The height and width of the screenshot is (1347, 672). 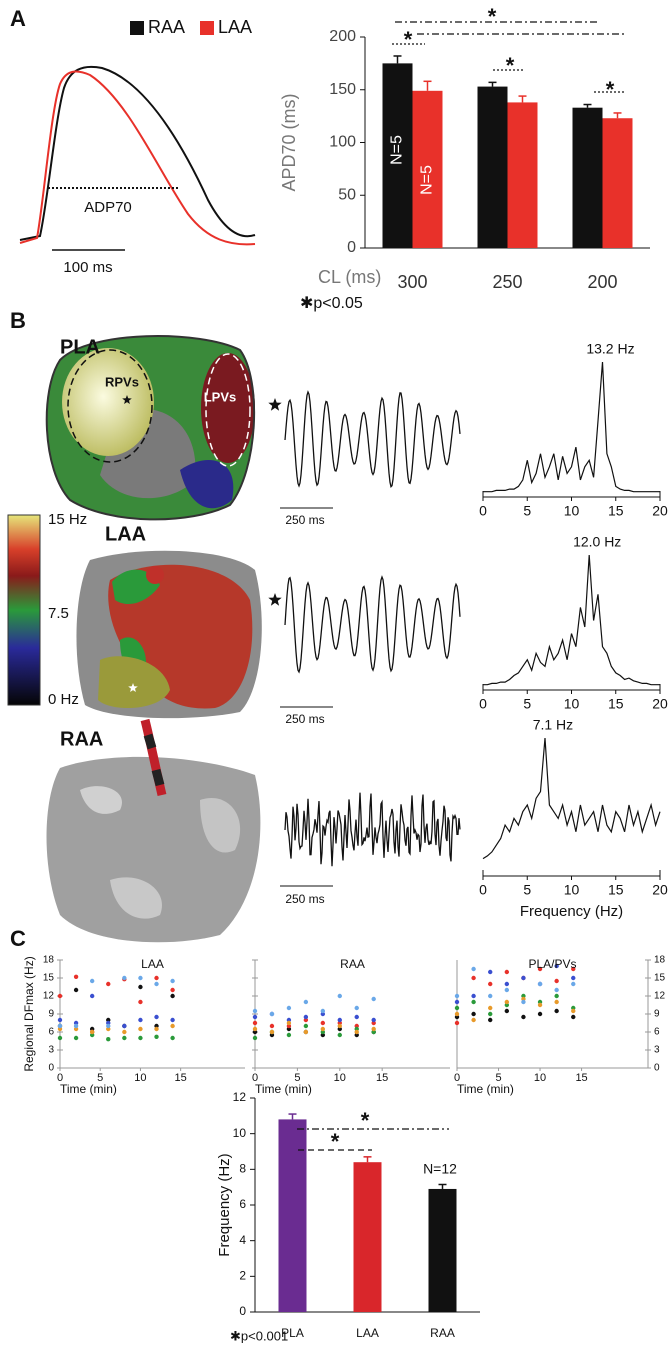 What do you see at coordinates (18, 18) in the screenshot?
I see `panel-label: A` at bounding box center [18, 18].